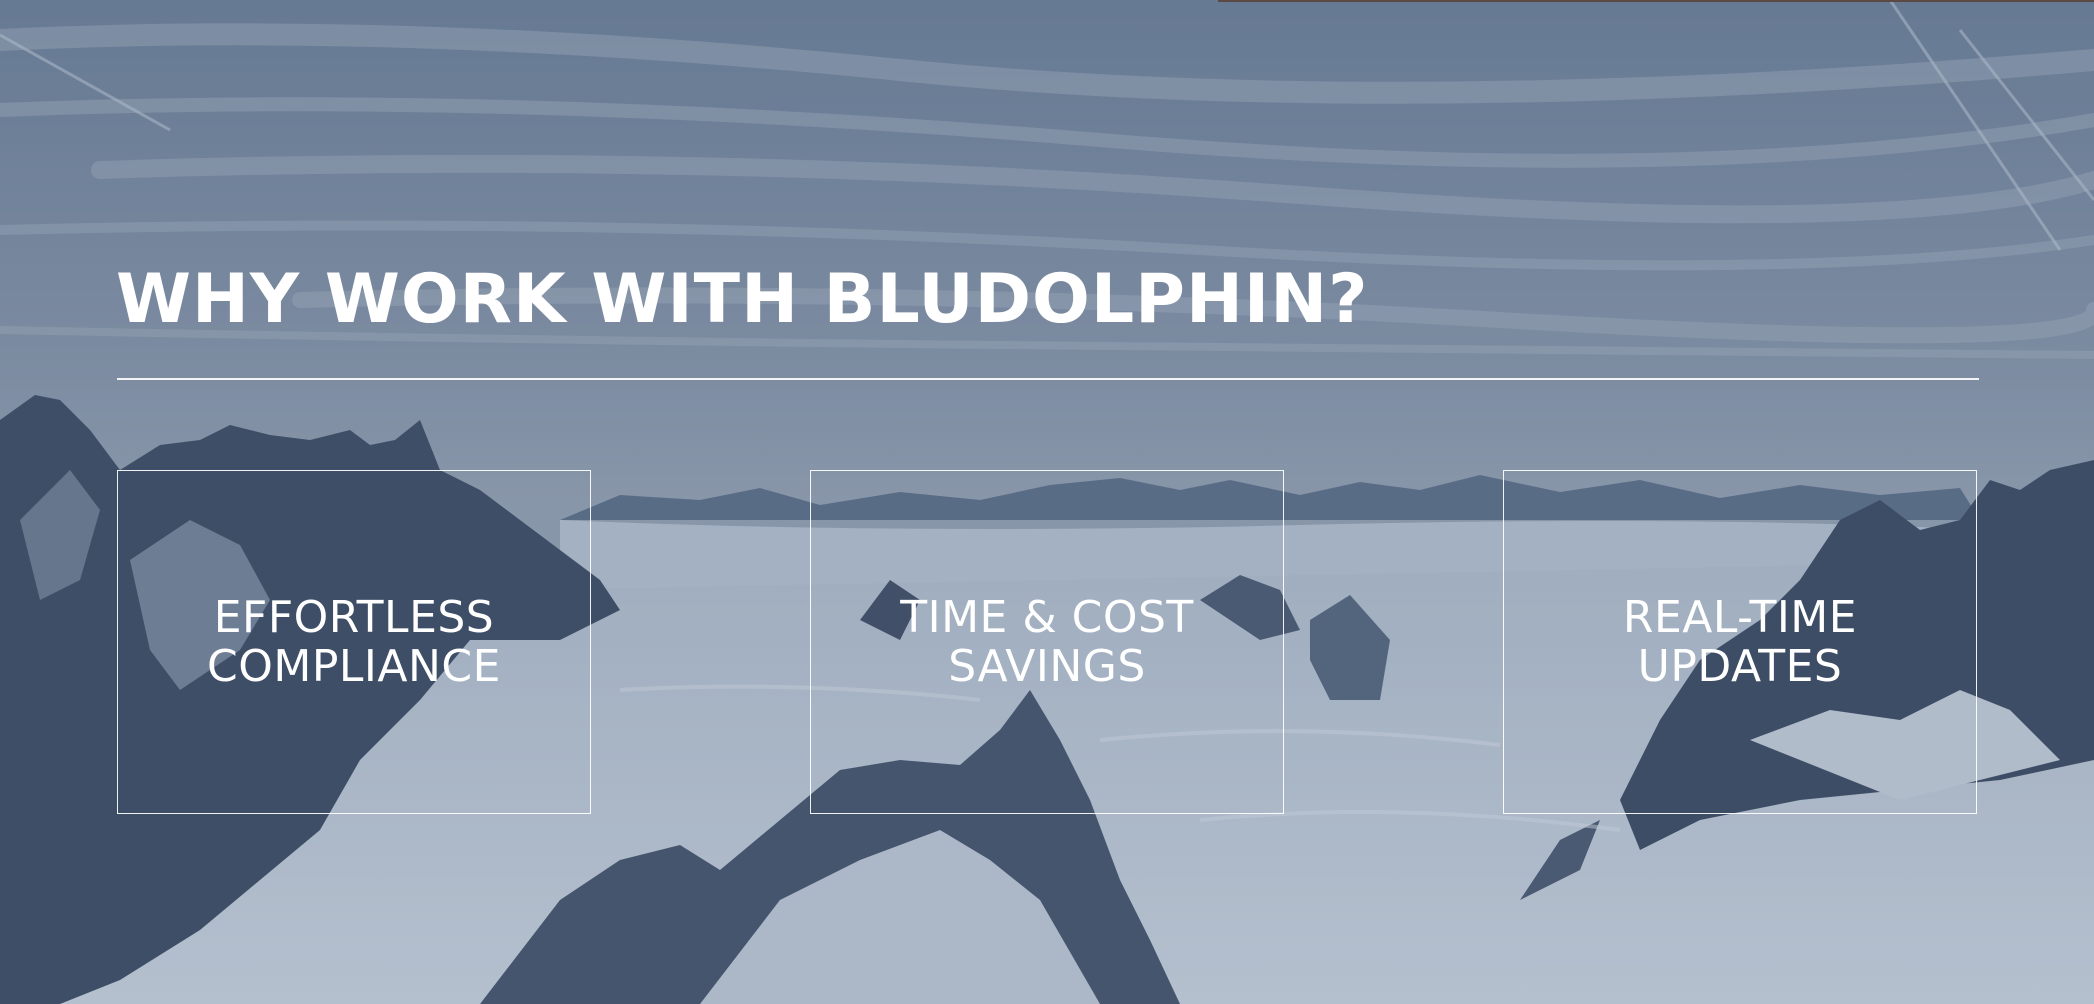 The width and height of the screenshot is (2094, 1004). I want to click on feature-card-time-cost-savings: TIME & COST SAVINGS, so click(1047, 642).